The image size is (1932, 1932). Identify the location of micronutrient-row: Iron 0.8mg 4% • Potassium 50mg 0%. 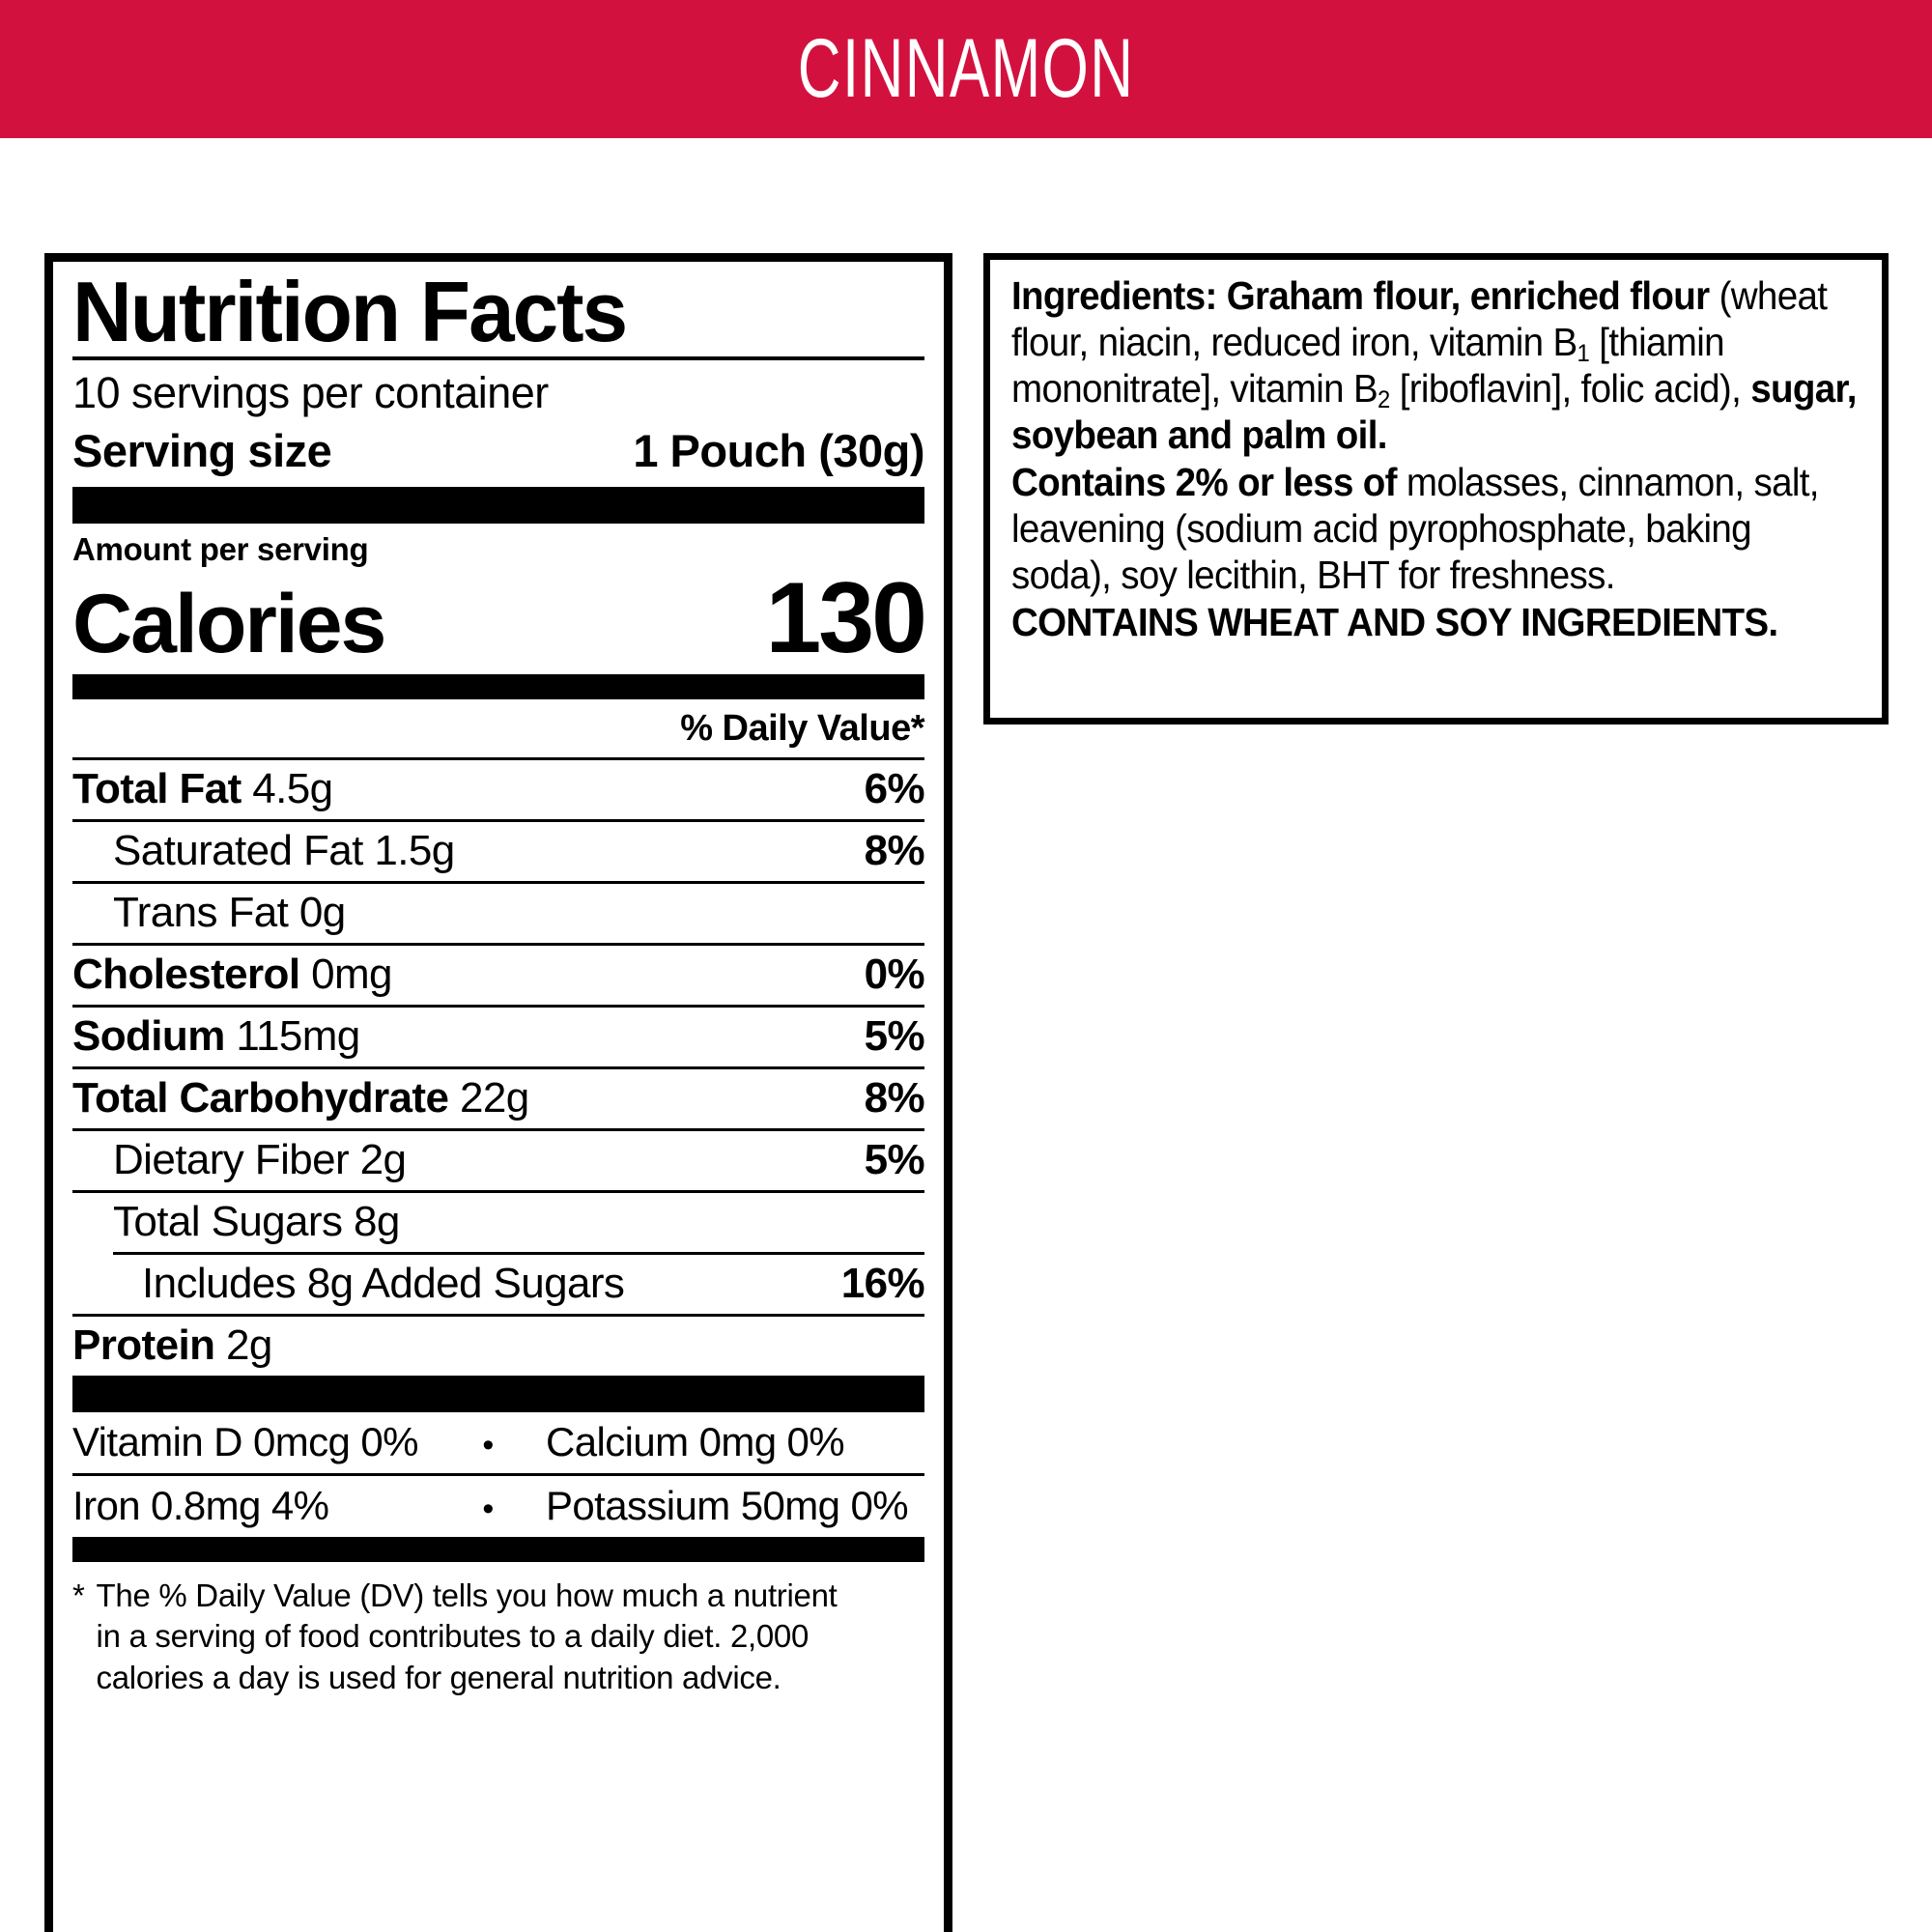
(498, 1506).